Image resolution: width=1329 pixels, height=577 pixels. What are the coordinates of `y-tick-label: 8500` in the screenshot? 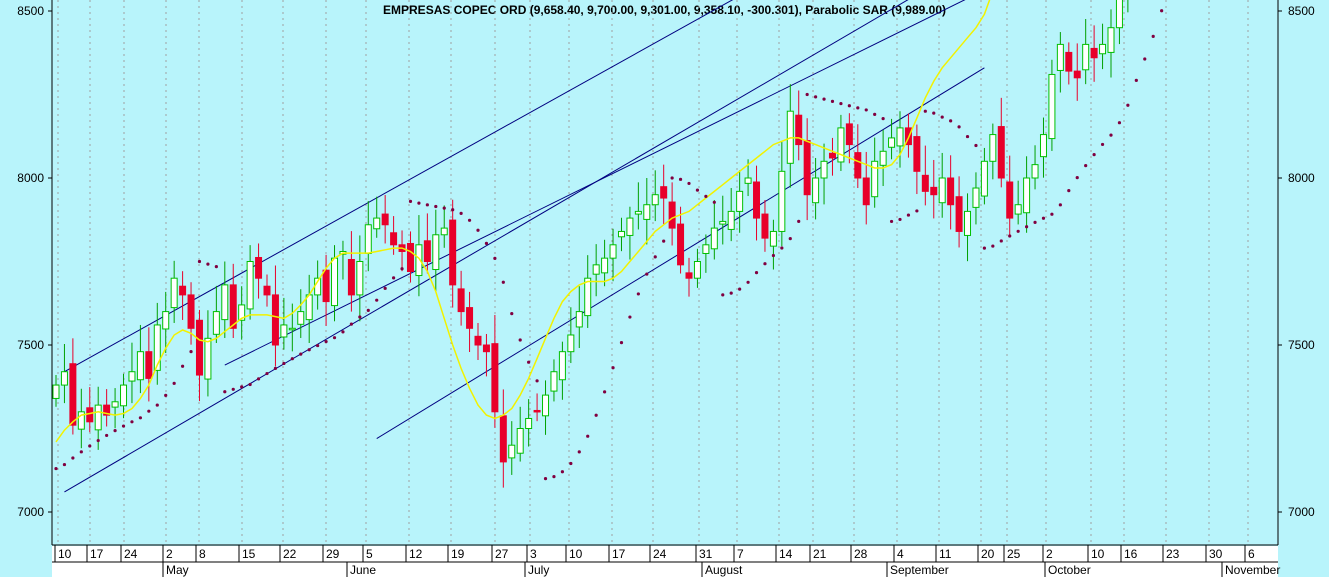 It's located at (30, 11).